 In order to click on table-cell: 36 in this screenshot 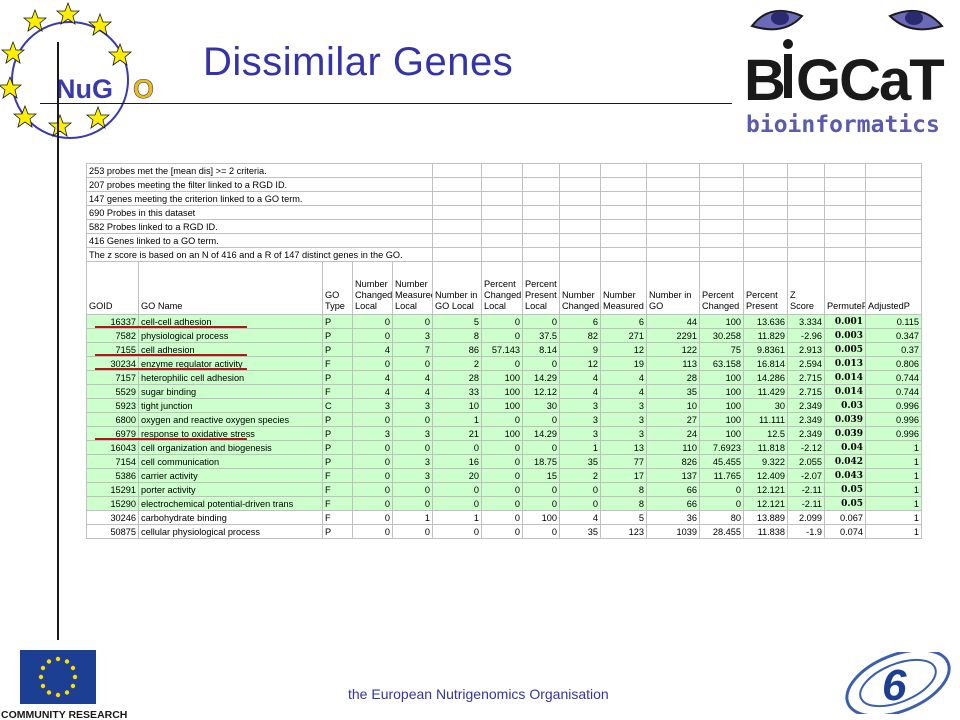, I will do `click(673, 517)`.